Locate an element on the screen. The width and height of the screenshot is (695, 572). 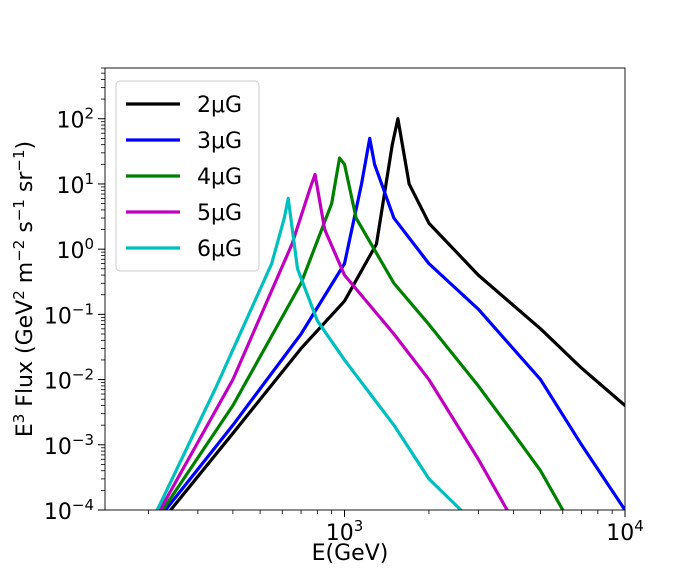
legend: 2μG 3μG 4μG 5μG 6μG is located at coordinates (187, 176).